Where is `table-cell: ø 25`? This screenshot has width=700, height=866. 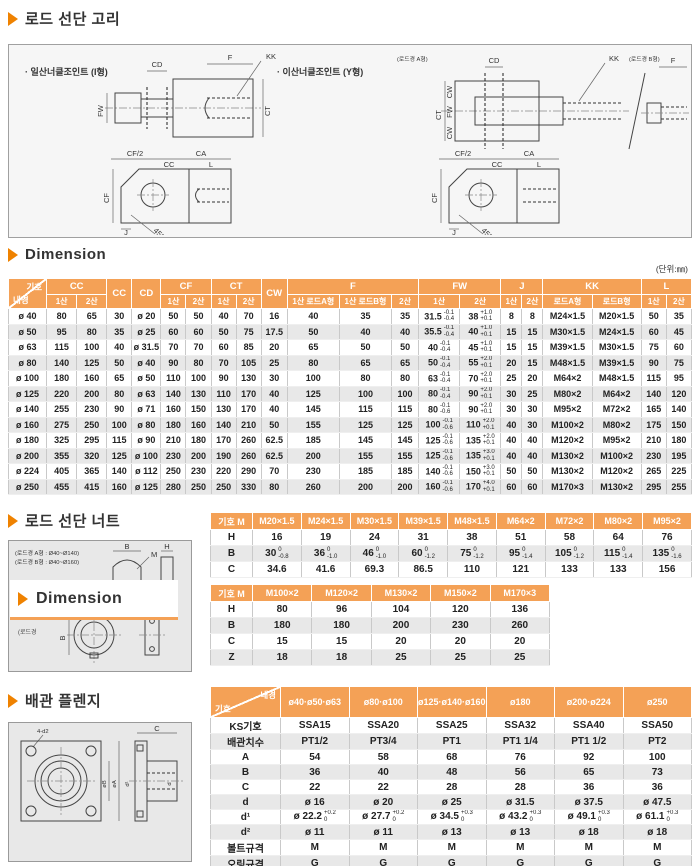 table-cell: ø 25 is located at coordinates (452, 802).